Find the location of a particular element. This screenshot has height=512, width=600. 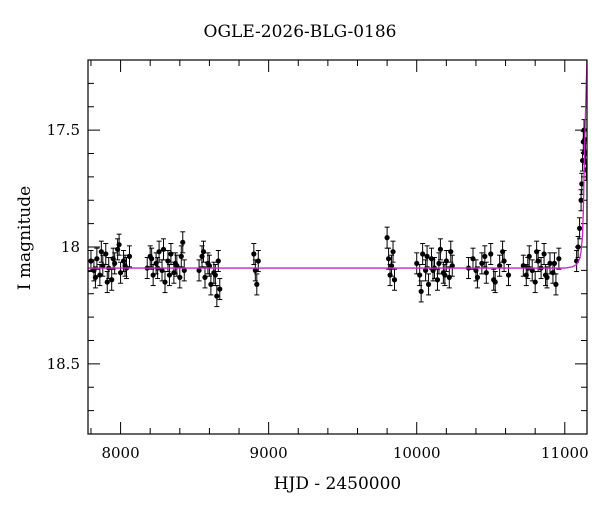

x-axis-label: HJD - 2450000 is located at coordinates (337, 484).